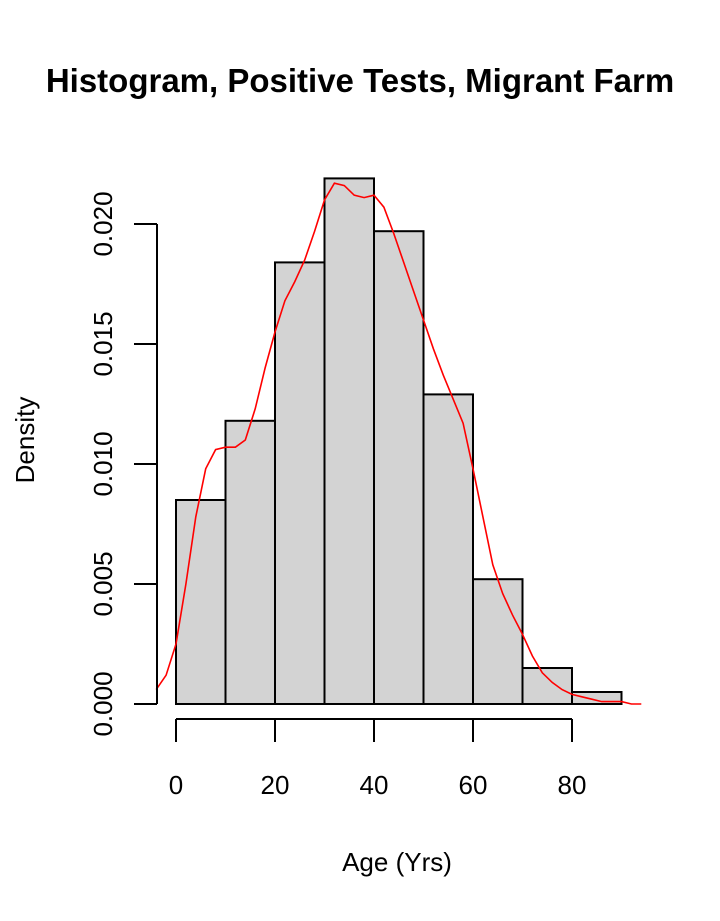 The width and height of the screenshot is (720, 921). I want to click on y-axis-label: Density, so click(25, 440).